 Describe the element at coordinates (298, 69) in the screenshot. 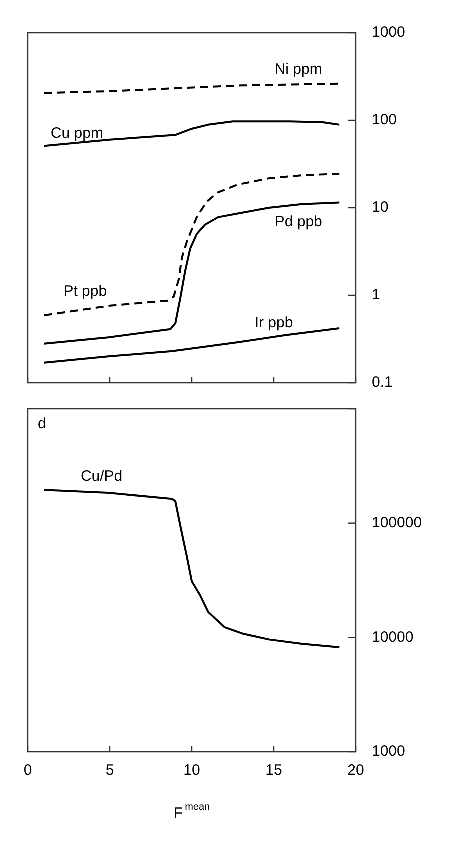

I see `series-label: Ni ppm` at that location.